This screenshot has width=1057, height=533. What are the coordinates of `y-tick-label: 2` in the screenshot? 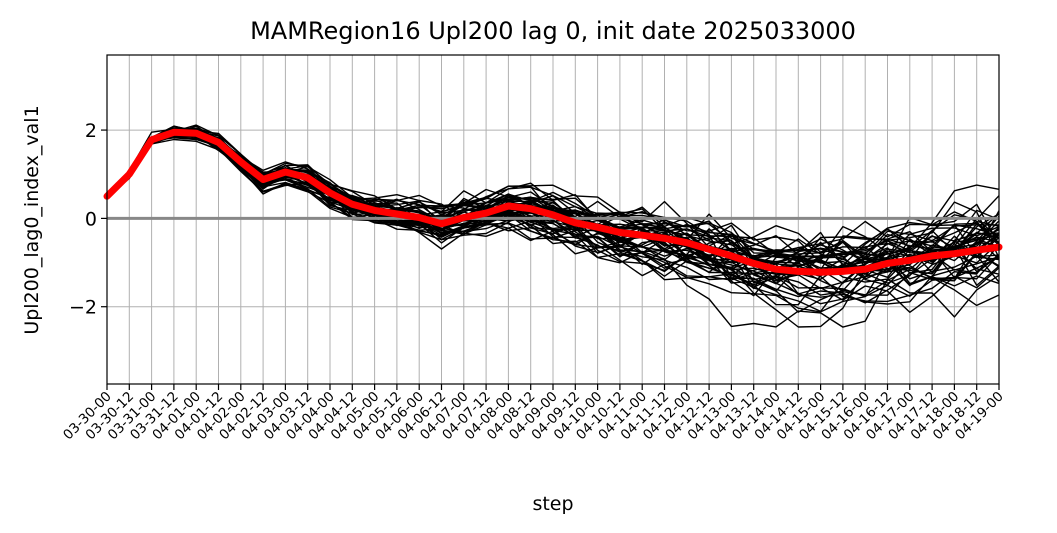 It's located at (91, 131).